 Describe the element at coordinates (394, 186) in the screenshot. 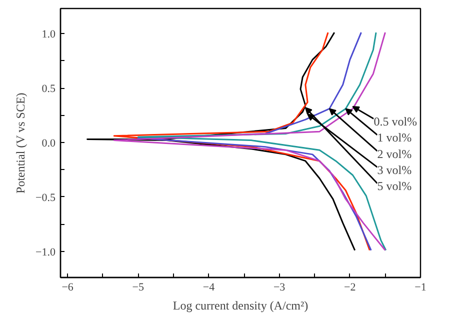

I see `annotation: 5 vol%` at that location.